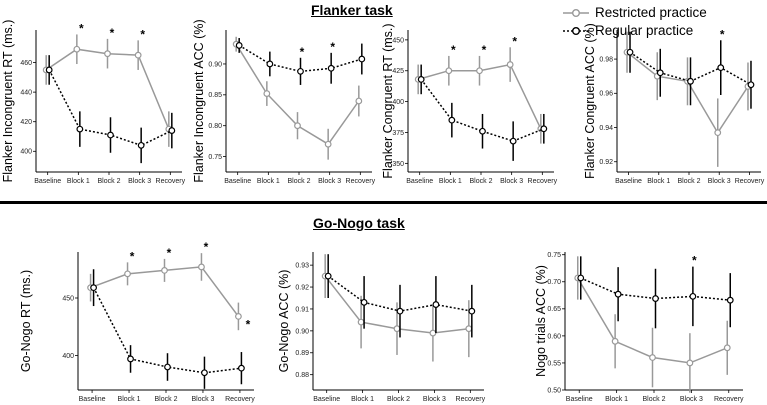 This screenshot has height=405, width=767. What do you see at coordinates (606, 128) in the screenshot?
I see `y-tick-label: 0.94` at bounding box center [606, 128].